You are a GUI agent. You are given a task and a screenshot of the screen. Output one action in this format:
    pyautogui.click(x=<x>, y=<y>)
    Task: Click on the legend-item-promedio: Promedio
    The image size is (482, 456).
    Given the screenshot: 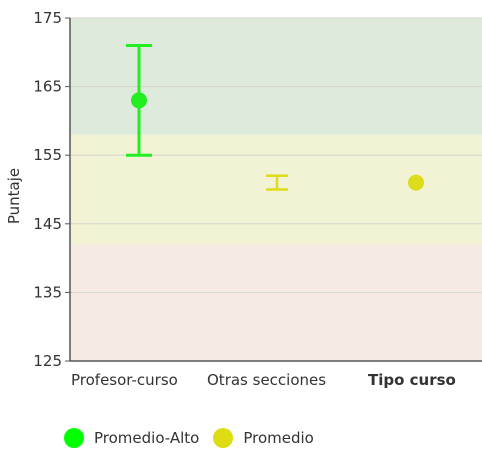 What is the action you would take?
    pyautogui.click(x=263, y=438)
    